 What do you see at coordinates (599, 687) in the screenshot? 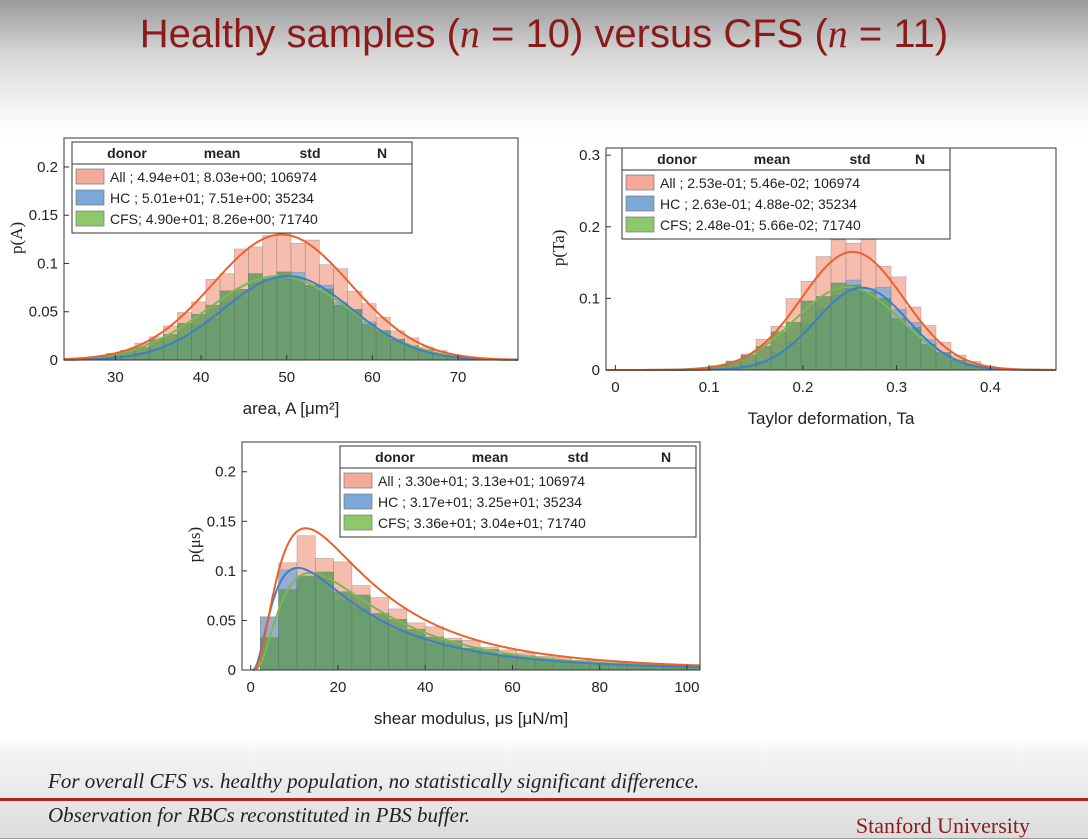
I see `x-tick-label: 80` at bounding box center [599, 687].